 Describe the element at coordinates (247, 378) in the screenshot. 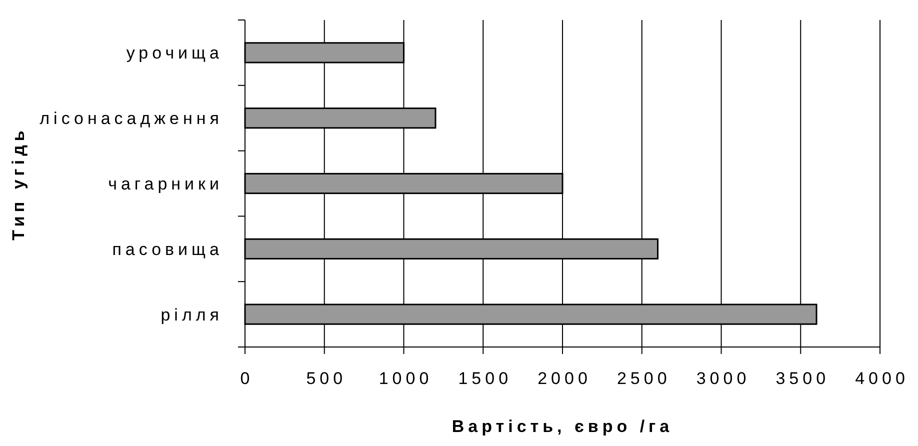

I see `x-tick-label: 0` at that location.